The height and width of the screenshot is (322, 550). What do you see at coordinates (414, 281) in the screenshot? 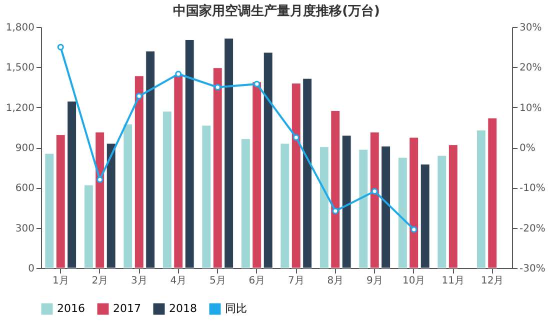
I see `x-tick-label: 10月` at bounding box center [414, 281].